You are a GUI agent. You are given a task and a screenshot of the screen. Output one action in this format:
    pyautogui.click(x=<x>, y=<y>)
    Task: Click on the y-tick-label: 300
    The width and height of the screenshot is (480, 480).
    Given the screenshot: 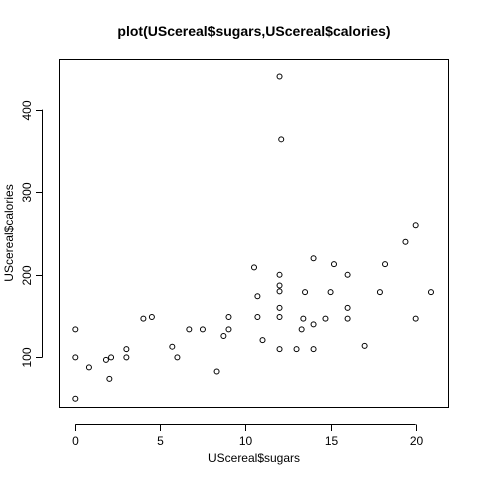 What is the action you would take?
    pyautogui.click(x=27, y=192)
    